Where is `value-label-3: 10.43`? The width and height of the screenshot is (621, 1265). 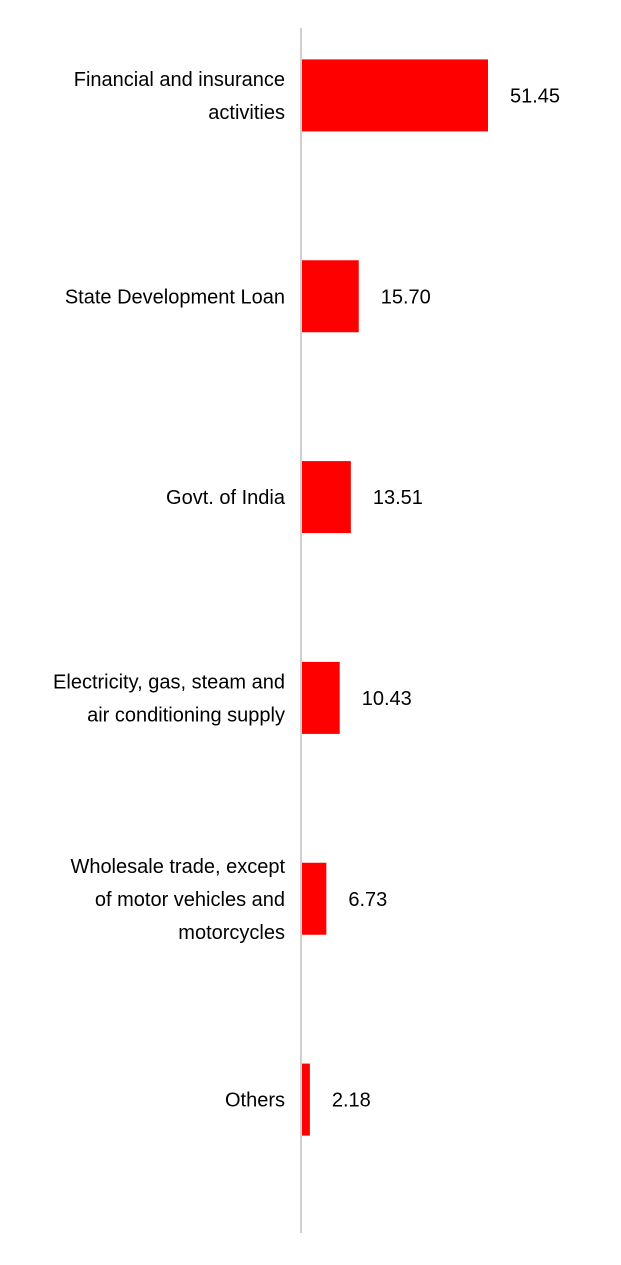 value-label-3: 10.43 is located at coordinates (387, 699).